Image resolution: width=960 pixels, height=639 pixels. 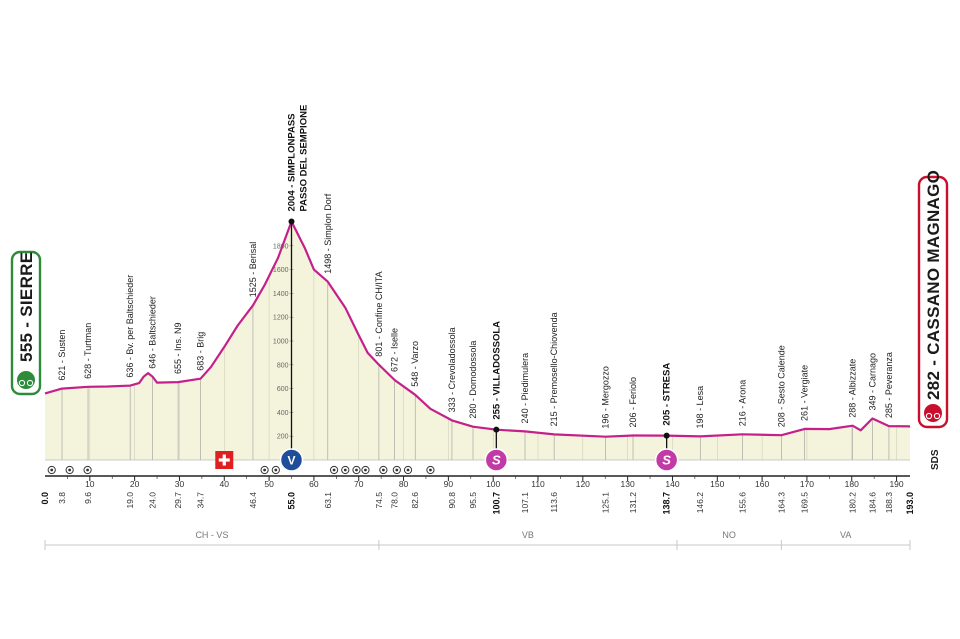 What do you see at coordinates (180, 484) in the screenshot?
I see `x-tick-label: 30` at bounding box center [180, 484].